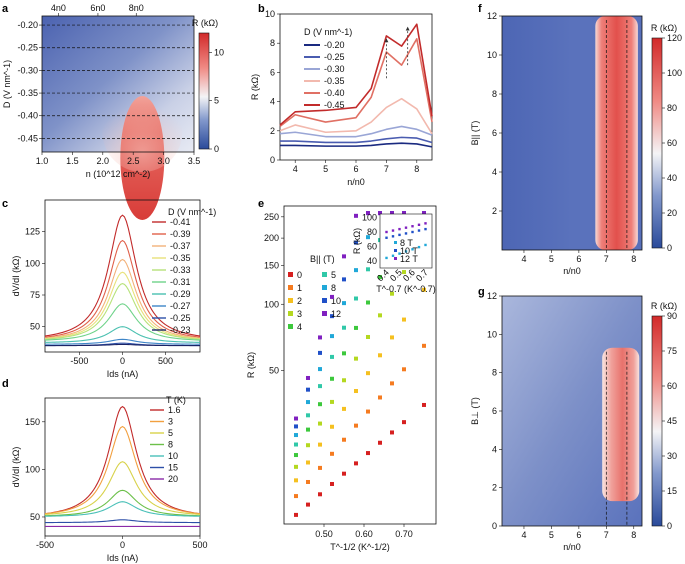 Image resolution: width=685 pixels, height=564 pixels. Describe the element at coordinates (122, 509) in the screenshot. I see `panel-d-series-line` at that location.